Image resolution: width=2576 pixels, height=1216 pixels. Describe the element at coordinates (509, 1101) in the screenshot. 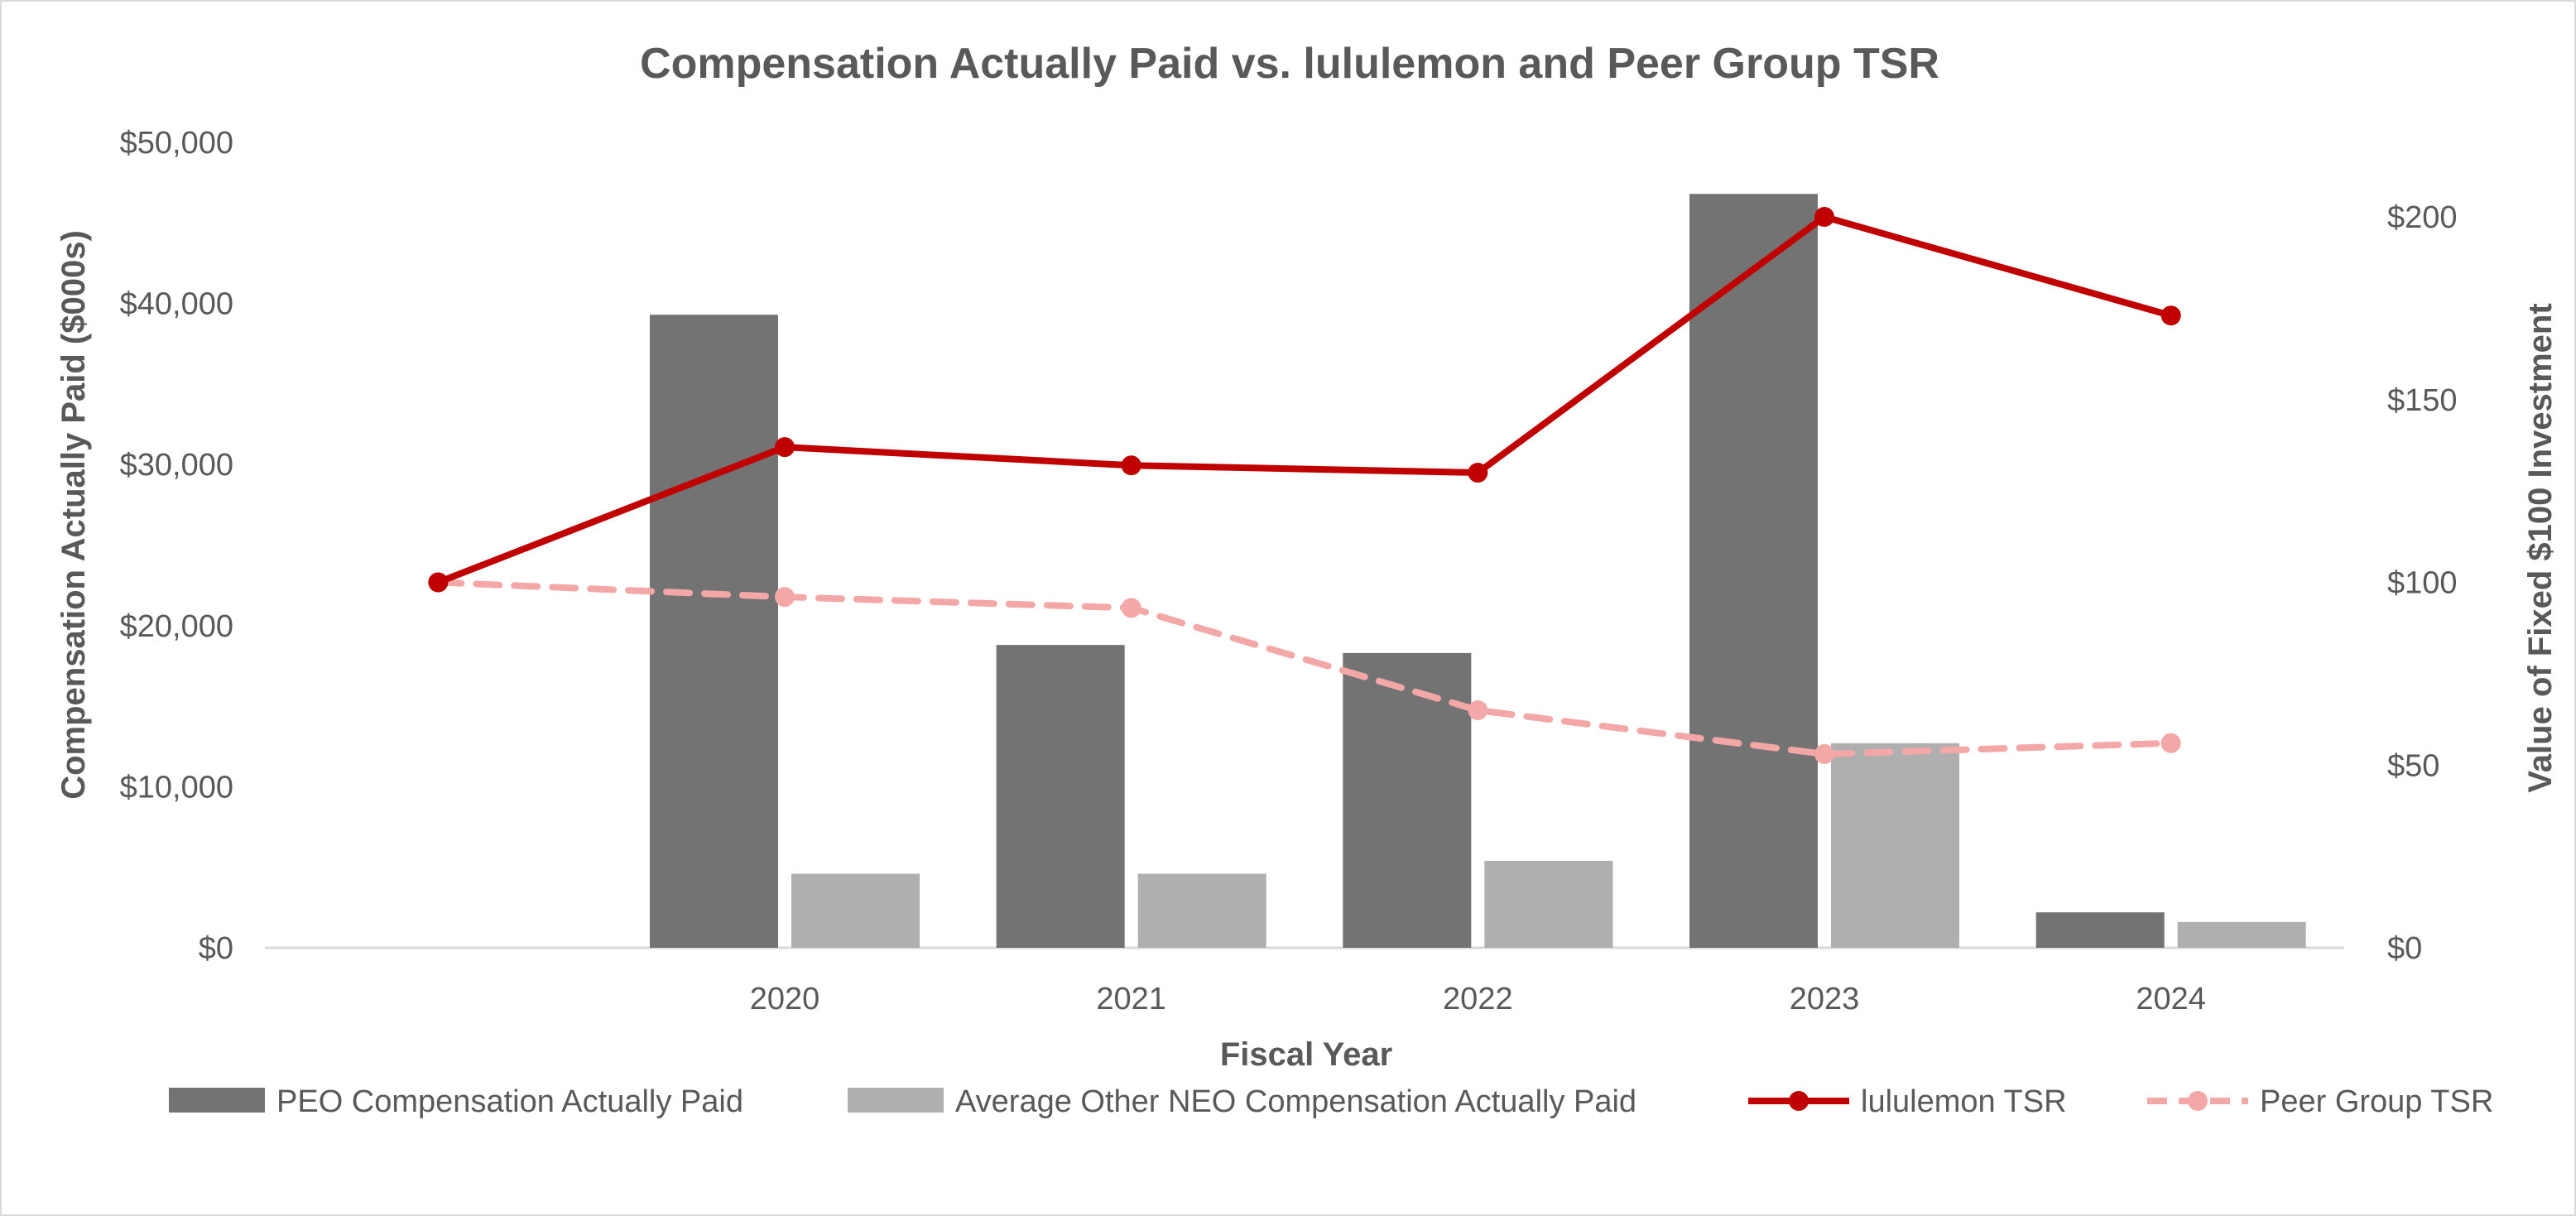

I see `legend-peo-label: PEO Compensation Actually Paid` at that location.